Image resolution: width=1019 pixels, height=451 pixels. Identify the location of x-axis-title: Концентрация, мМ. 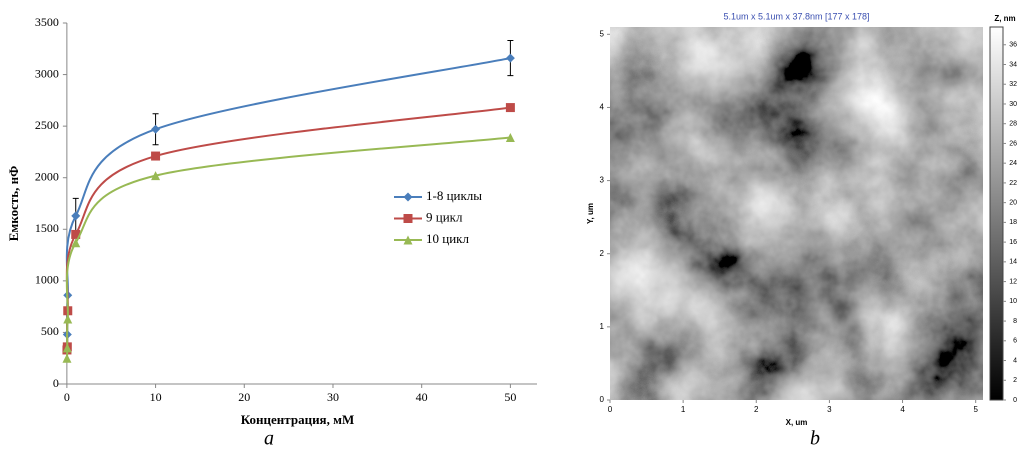
(297, 419).